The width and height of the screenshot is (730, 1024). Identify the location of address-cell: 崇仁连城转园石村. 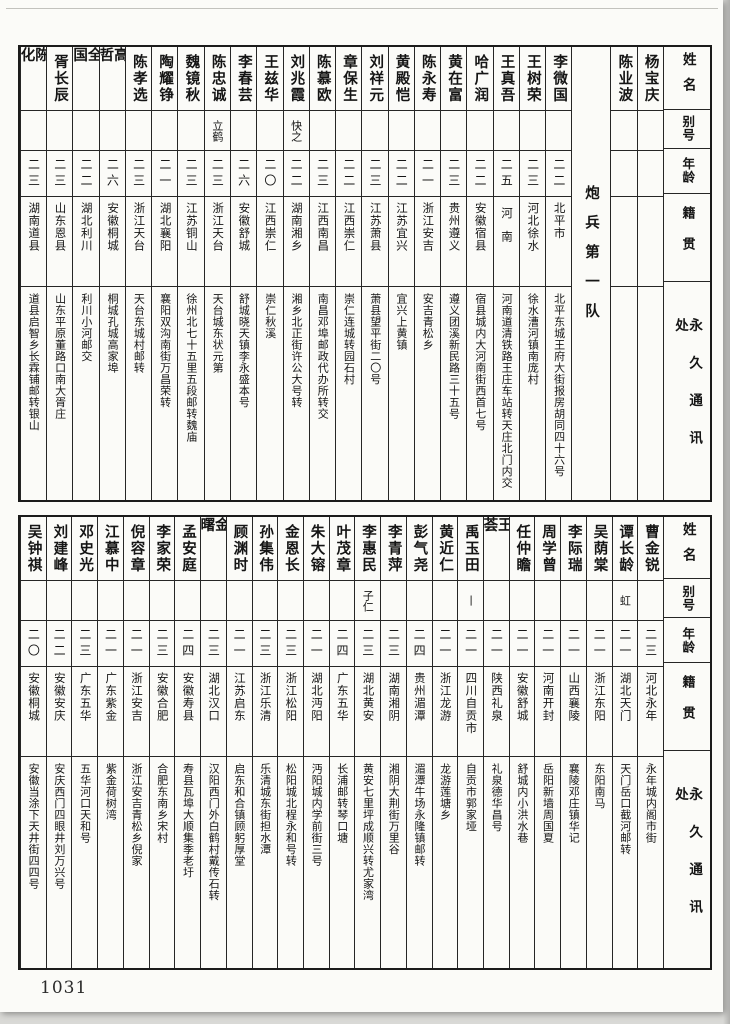
(349, 339).